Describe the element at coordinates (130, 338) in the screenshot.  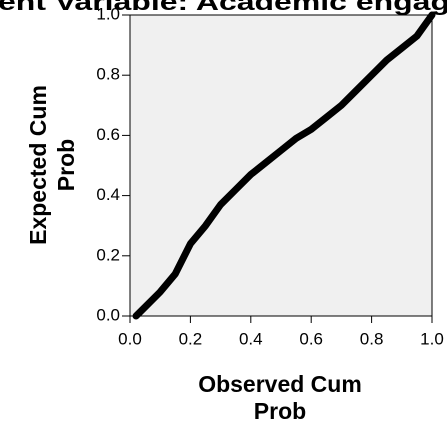
I see `x-tick-label: 0.0` at that location.